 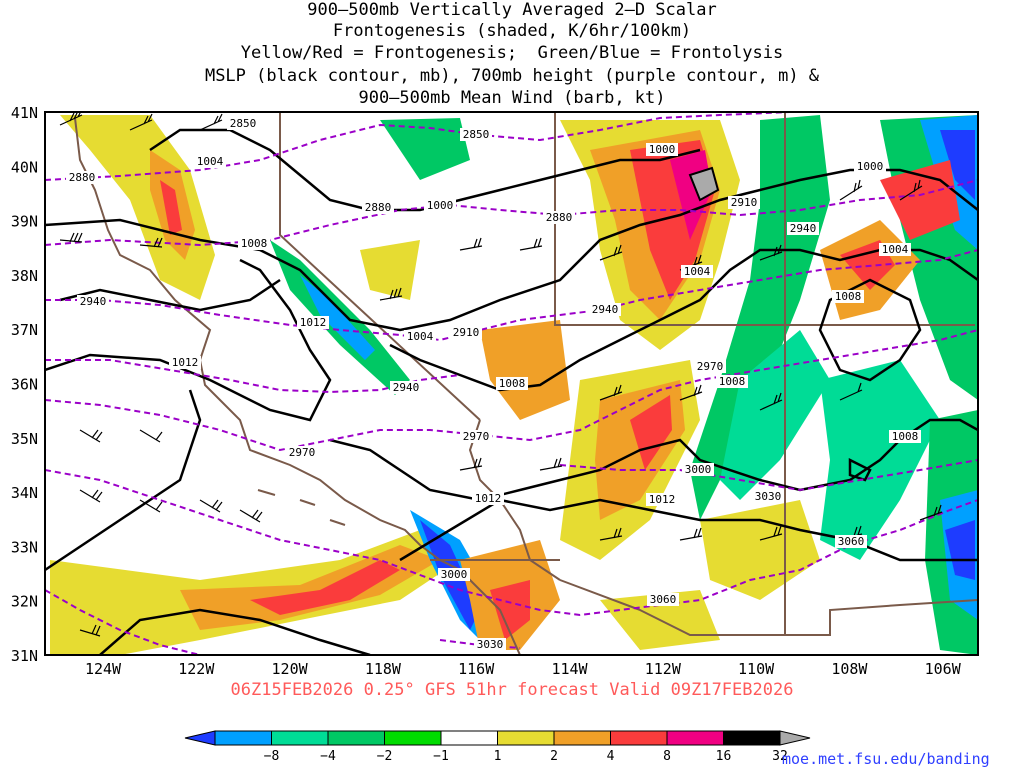 I want to click on lon-label: 112W, so click(x=663, y=669).